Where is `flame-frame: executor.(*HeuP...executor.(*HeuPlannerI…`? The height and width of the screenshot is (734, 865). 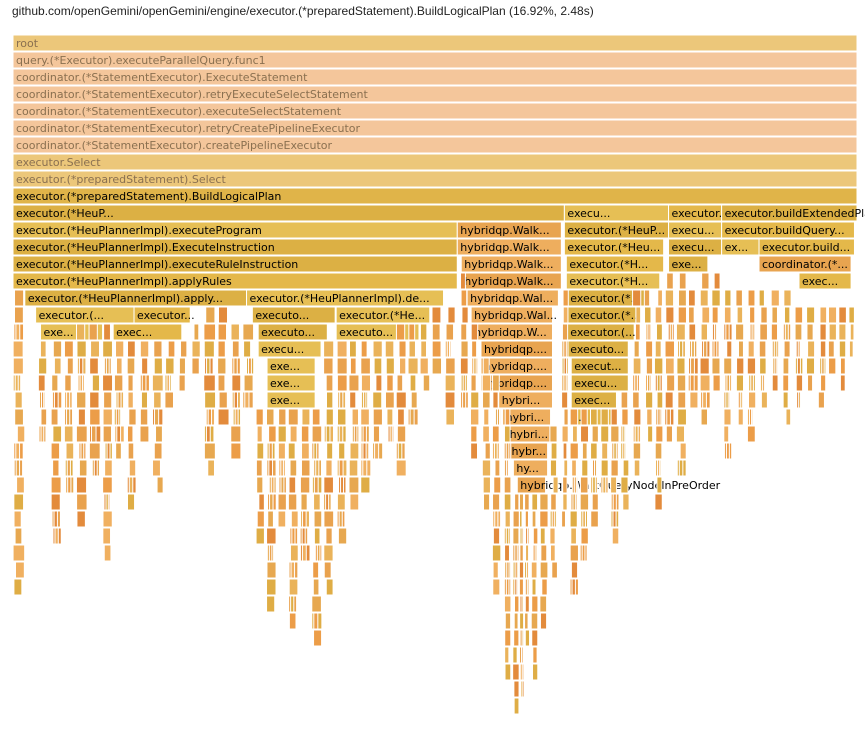
flame-frame: executor.(*HeuP...executor.(*HeuPlannerI… is located at coordinates (616, 230).